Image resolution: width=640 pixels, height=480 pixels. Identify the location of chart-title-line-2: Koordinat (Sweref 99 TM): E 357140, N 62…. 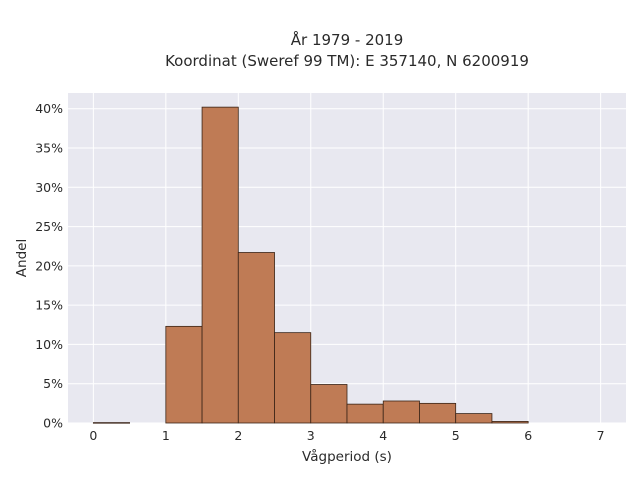
(347, 61).